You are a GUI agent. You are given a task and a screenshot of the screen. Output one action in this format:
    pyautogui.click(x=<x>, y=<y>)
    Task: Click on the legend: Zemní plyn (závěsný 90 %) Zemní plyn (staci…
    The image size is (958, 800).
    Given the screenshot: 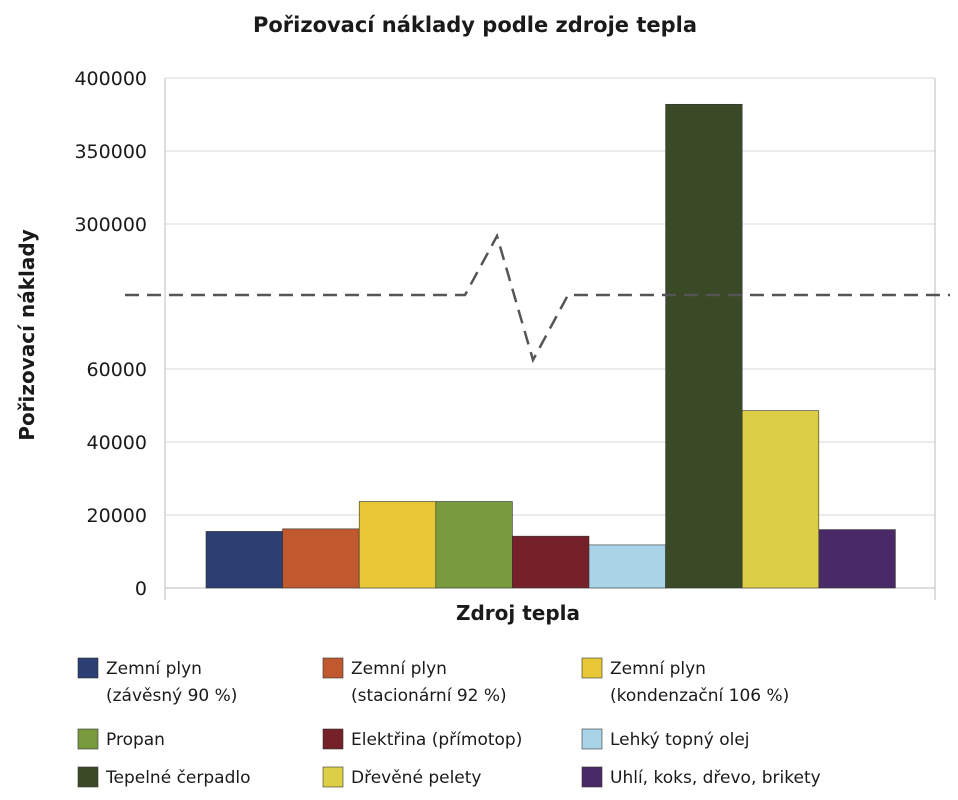 What is the action you would take?
    pyautogui.click(x=449, y=722)
    